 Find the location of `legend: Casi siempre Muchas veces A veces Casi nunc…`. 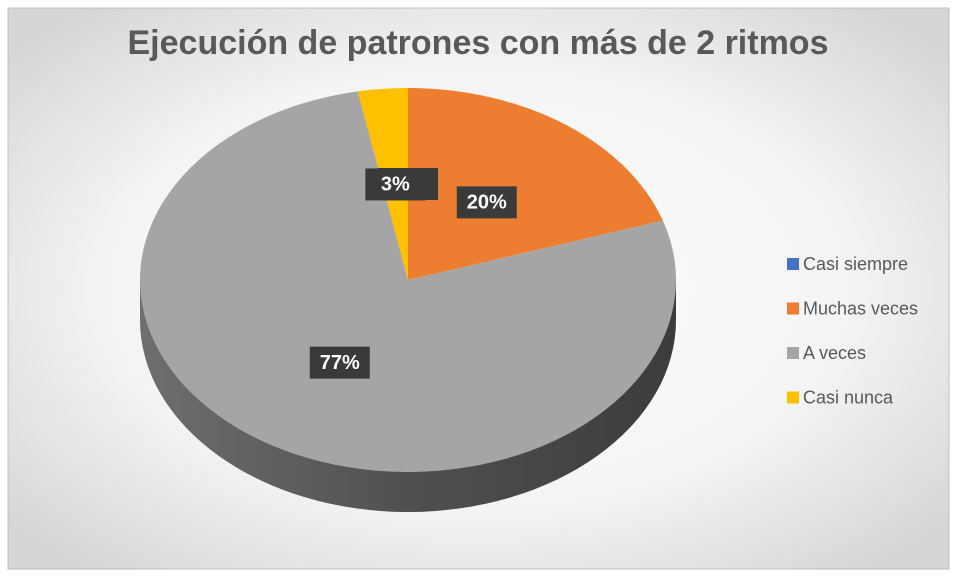

legend: Casi siempre Muchas veces A veces Casi nunc… is located at coordinates (852, 330).